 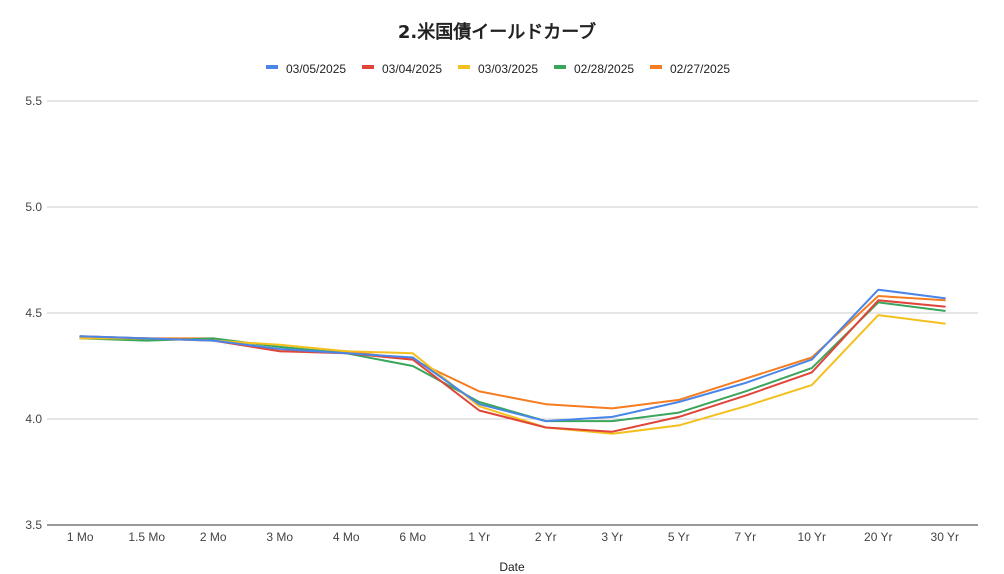 What do you see at coordinates (512, 567) in the screenshot?
I see `x-axis-title: Date` at bounding box center [512, 567].